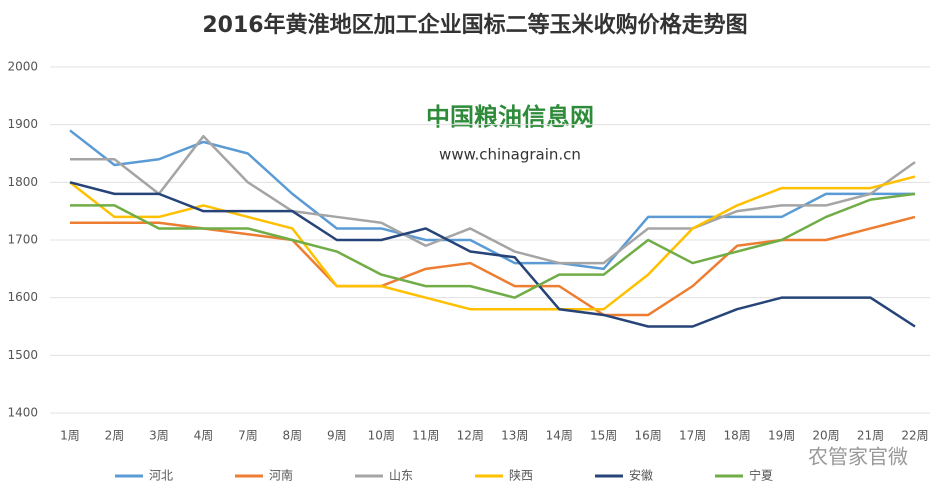 The width and height of the screenshot is (951, 503). Describe the element at coordinates (858, 457) in the screenshot. I see `watermark-account: 农管家官微` at that location.